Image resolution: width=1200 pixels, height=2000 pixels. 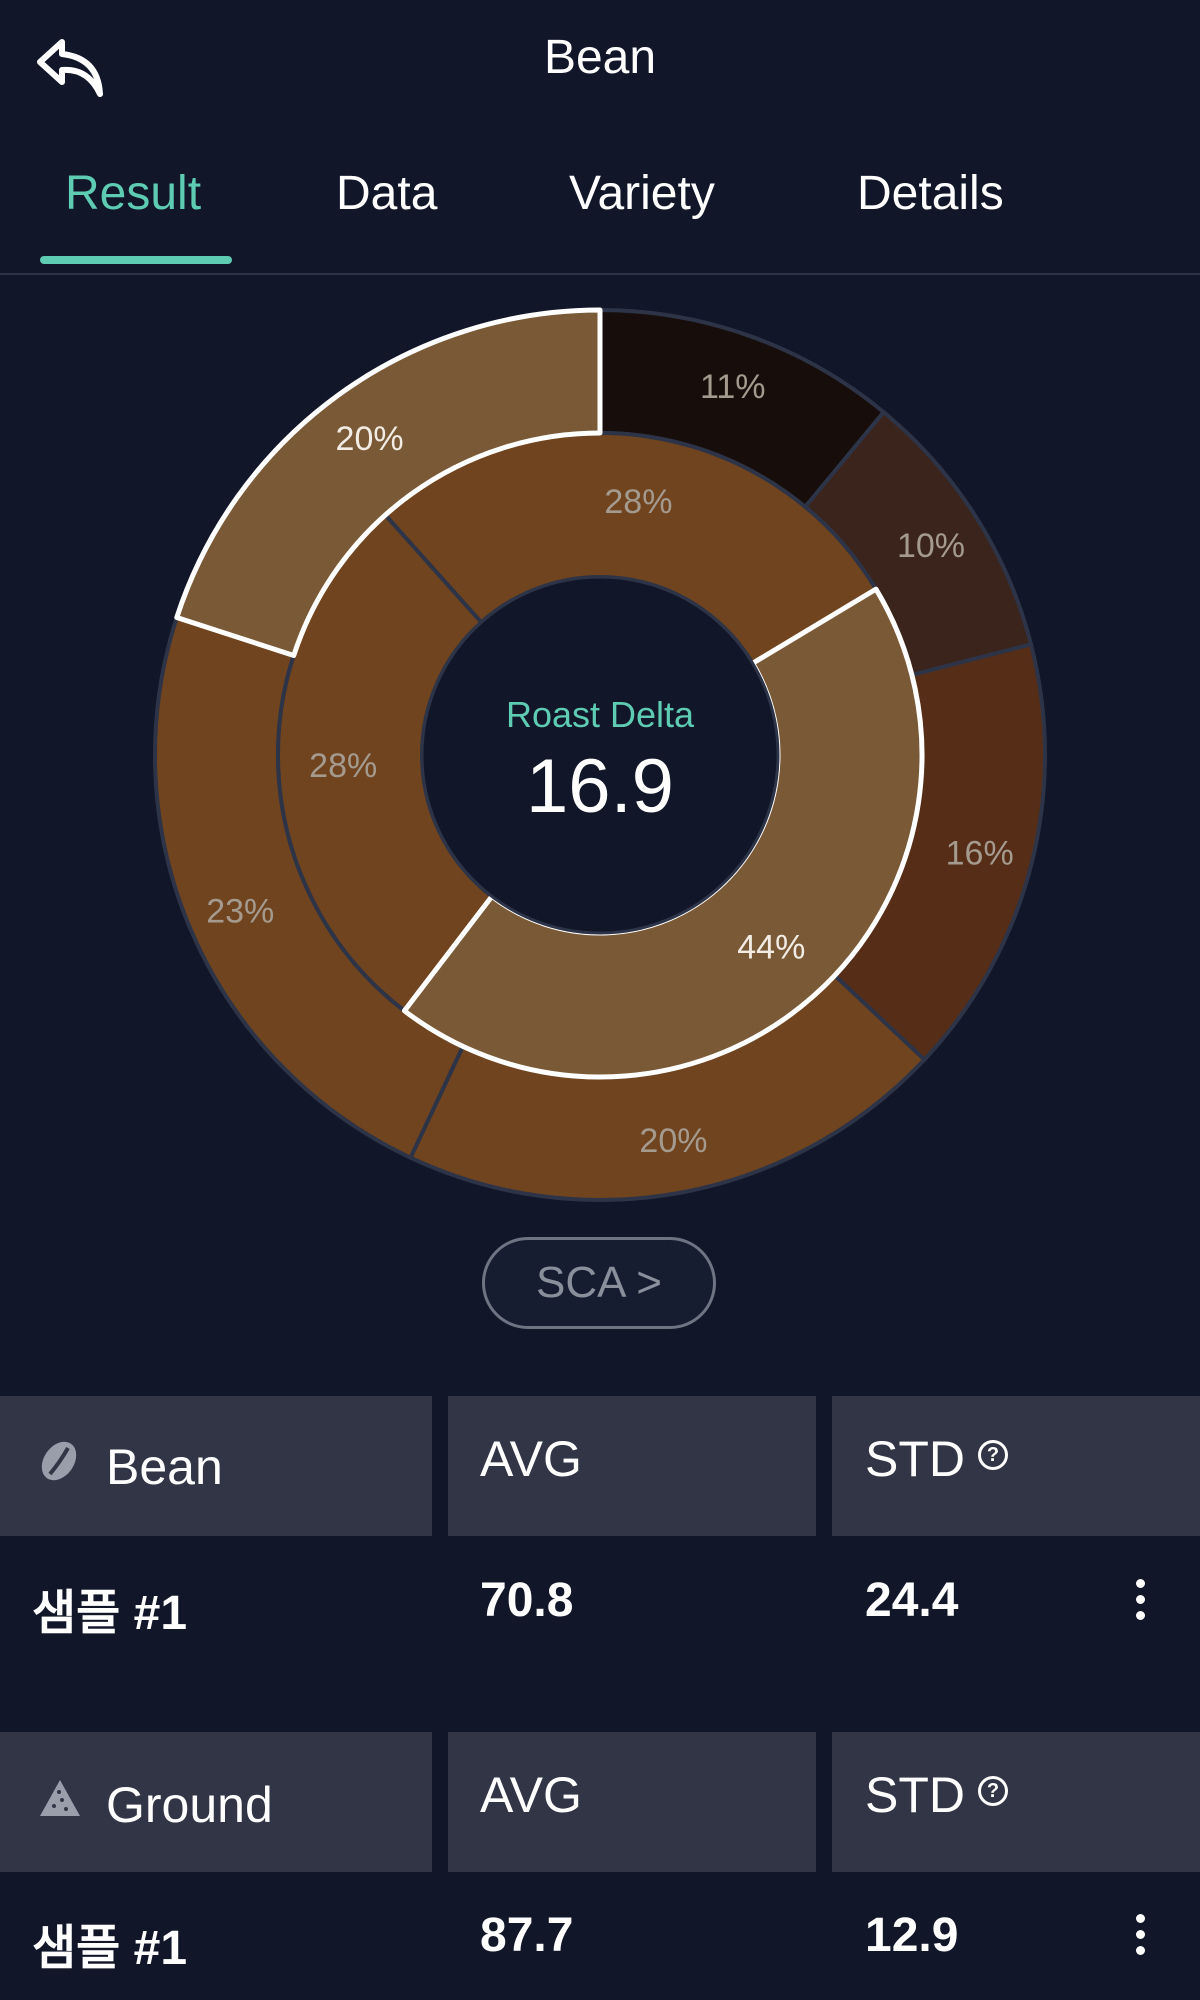 What do you see at coordinates (59, 1461) in the screenshot?
I see `coffee-bean-icon` at bounding box center [59, 1461].